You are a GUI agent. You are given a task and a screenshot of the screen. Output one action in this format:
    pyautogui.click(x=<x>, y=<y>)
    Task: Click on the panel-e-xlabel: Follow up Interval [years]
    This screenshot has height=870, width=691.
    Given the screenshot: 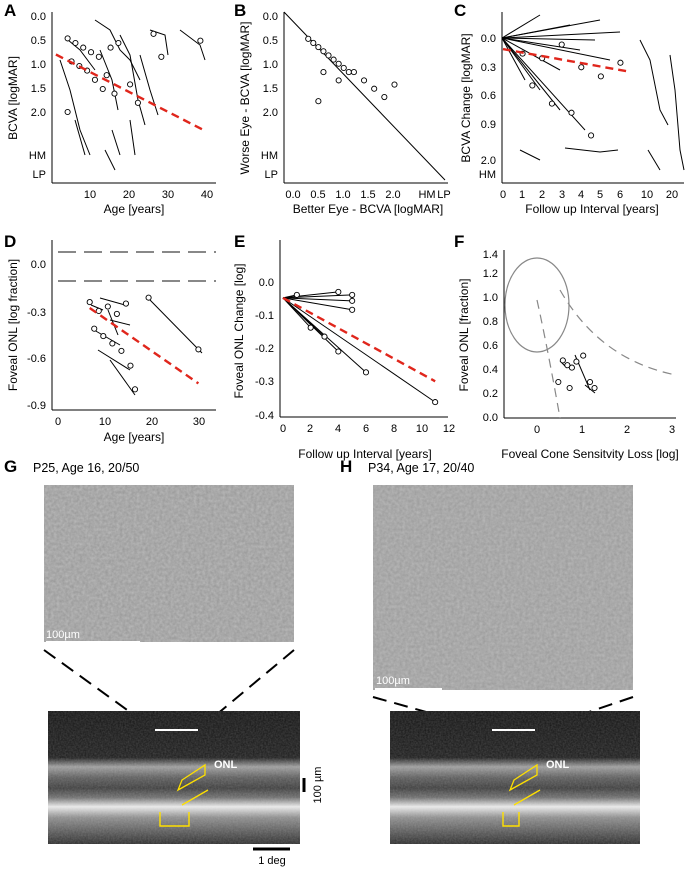 What is the action you would take?
    pyautogui.click(x=364, y=454)
    